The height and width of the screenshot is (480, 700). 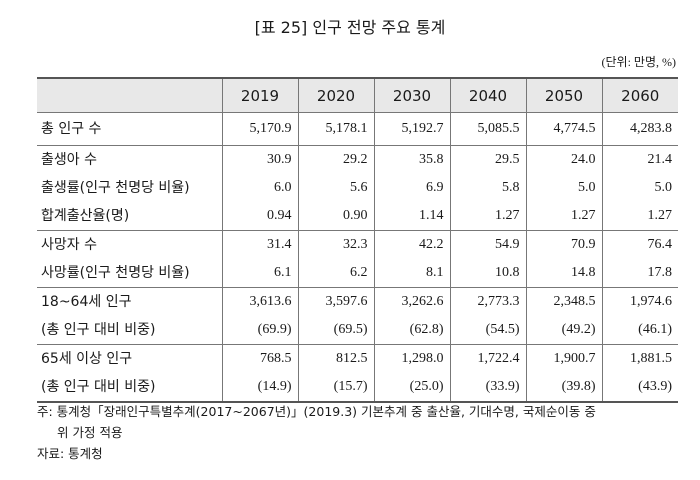 I want to click on value-cell: 3,613.6 (69.9), so click(x=259, y=316).